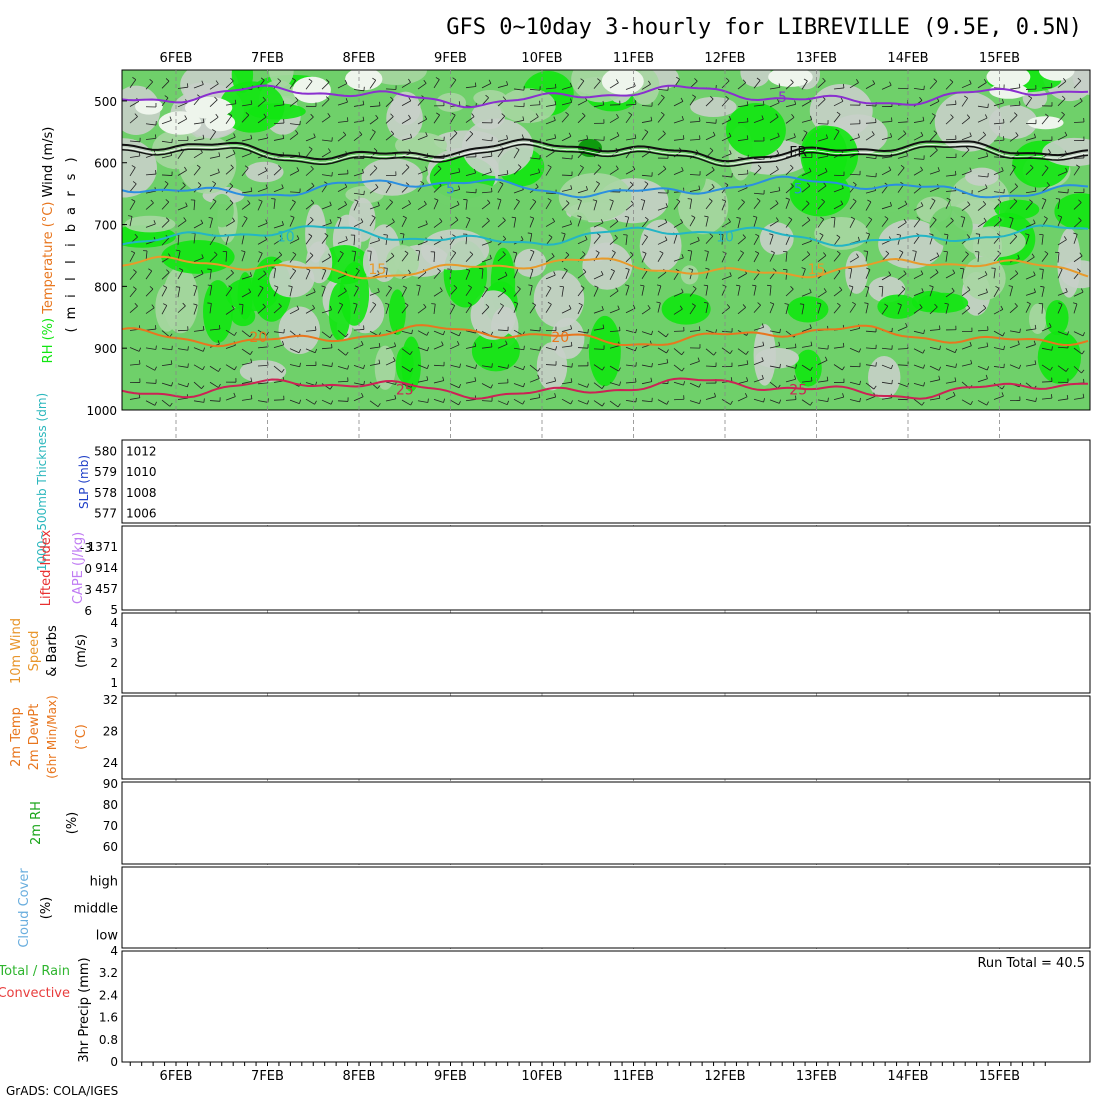 This screenshot has width=1100, height=1100. Describe the element at coordinates (1008, 91) in the screenshot. I see `rh-dry-cell` at that location.